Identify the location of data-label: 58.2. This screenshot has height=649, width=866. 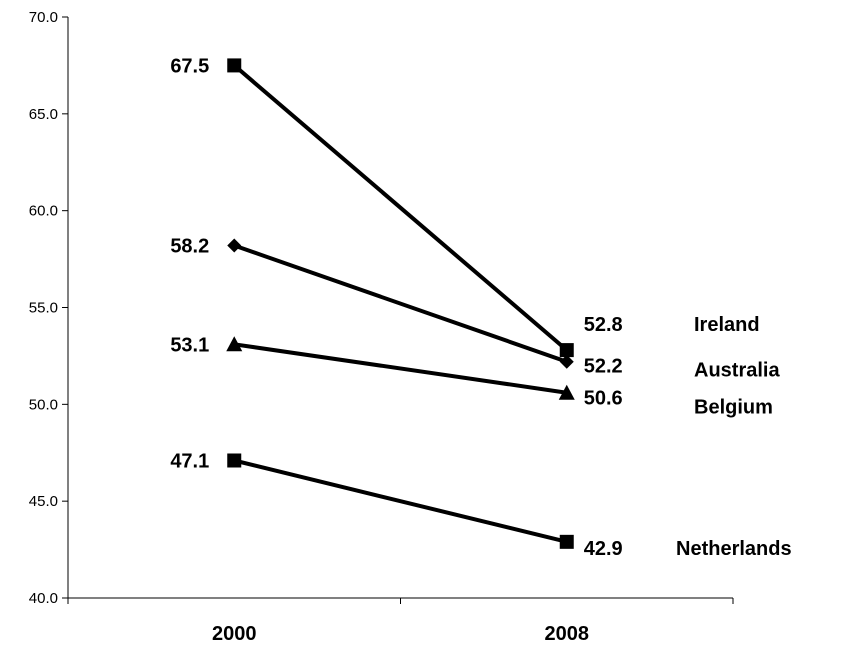
(189, 247).